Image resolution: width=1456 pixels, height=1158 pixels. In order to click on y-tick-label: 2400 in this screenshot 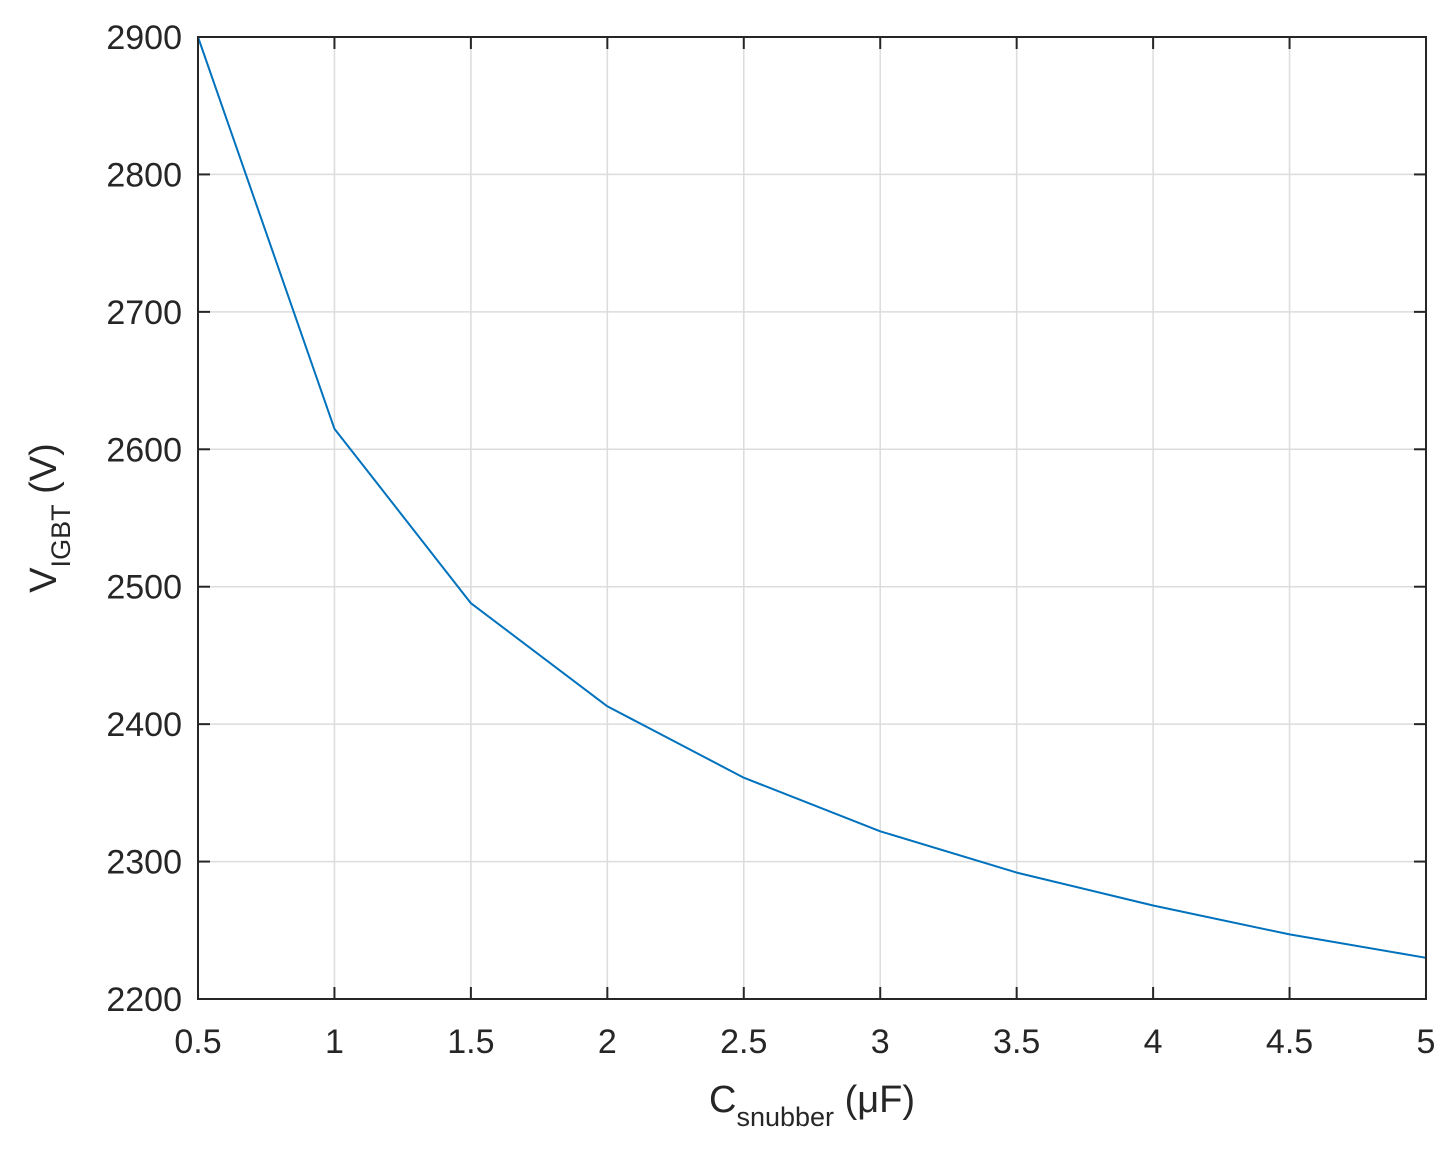, I will do `click(144, 725)`.